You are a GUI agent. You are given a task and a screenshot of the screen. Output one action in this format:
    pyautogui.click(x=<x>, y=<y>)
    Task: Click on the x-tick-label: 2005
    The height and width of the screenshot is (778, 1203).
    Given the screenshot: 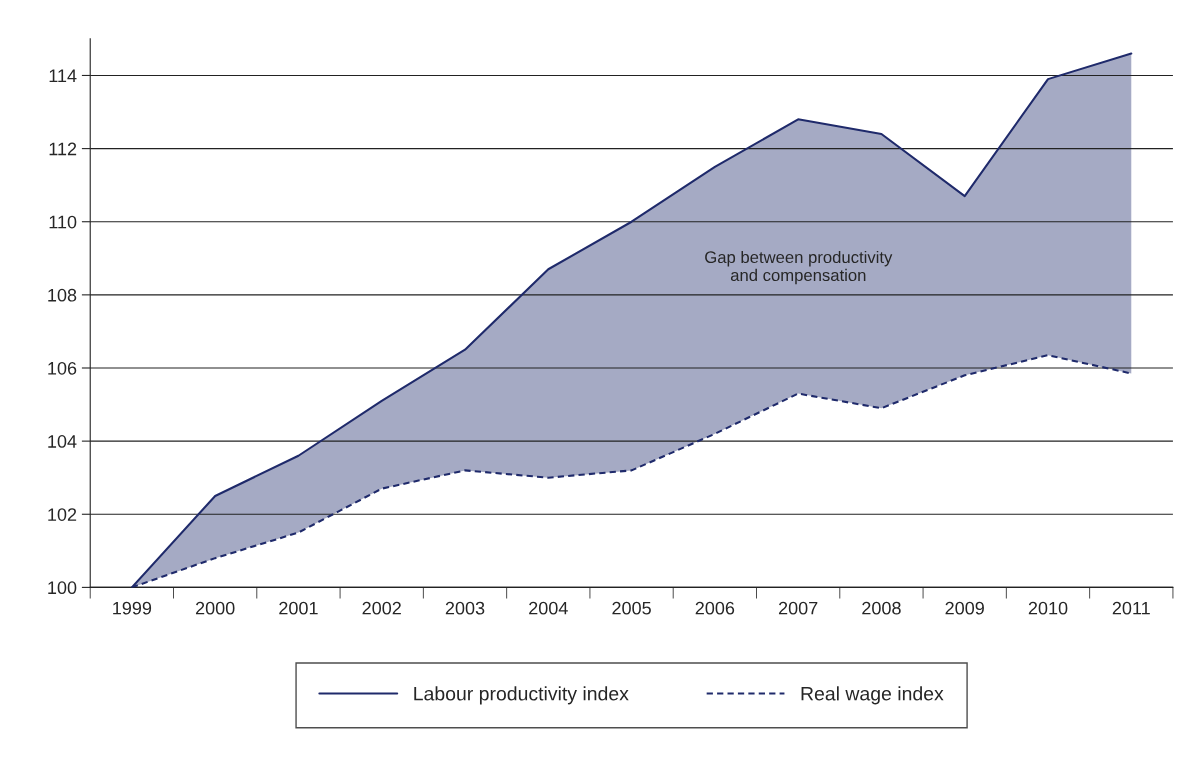 What is the action you would take?
    pyautogui.click(x=631, y=608)
    